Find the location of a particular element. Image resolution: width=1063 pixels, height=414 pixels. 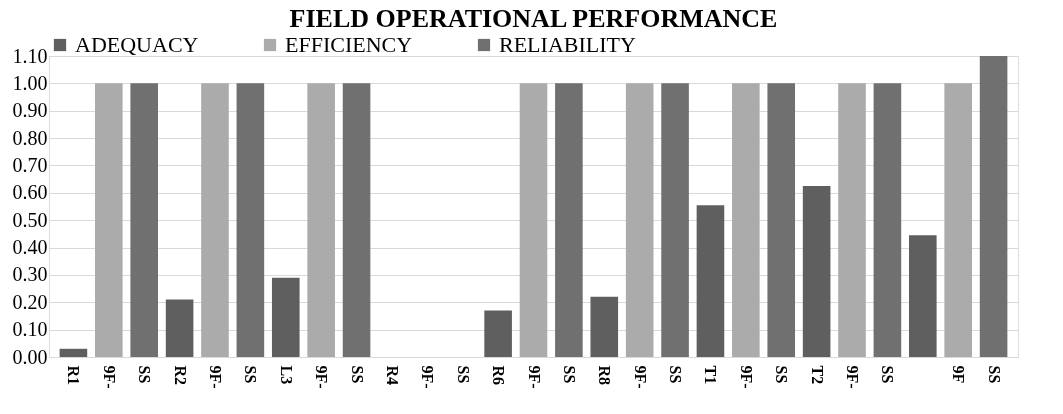

x-tick-label: T2 is located at coordinates (817, 375).